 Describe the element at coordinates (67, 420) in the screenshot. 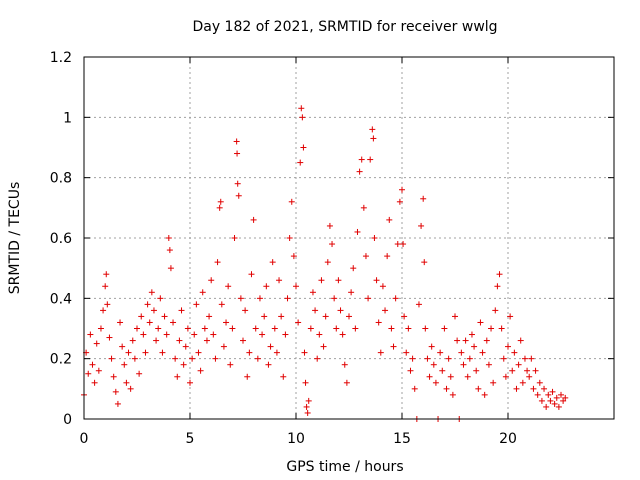

I see `y-tick-label: 0` at that location.